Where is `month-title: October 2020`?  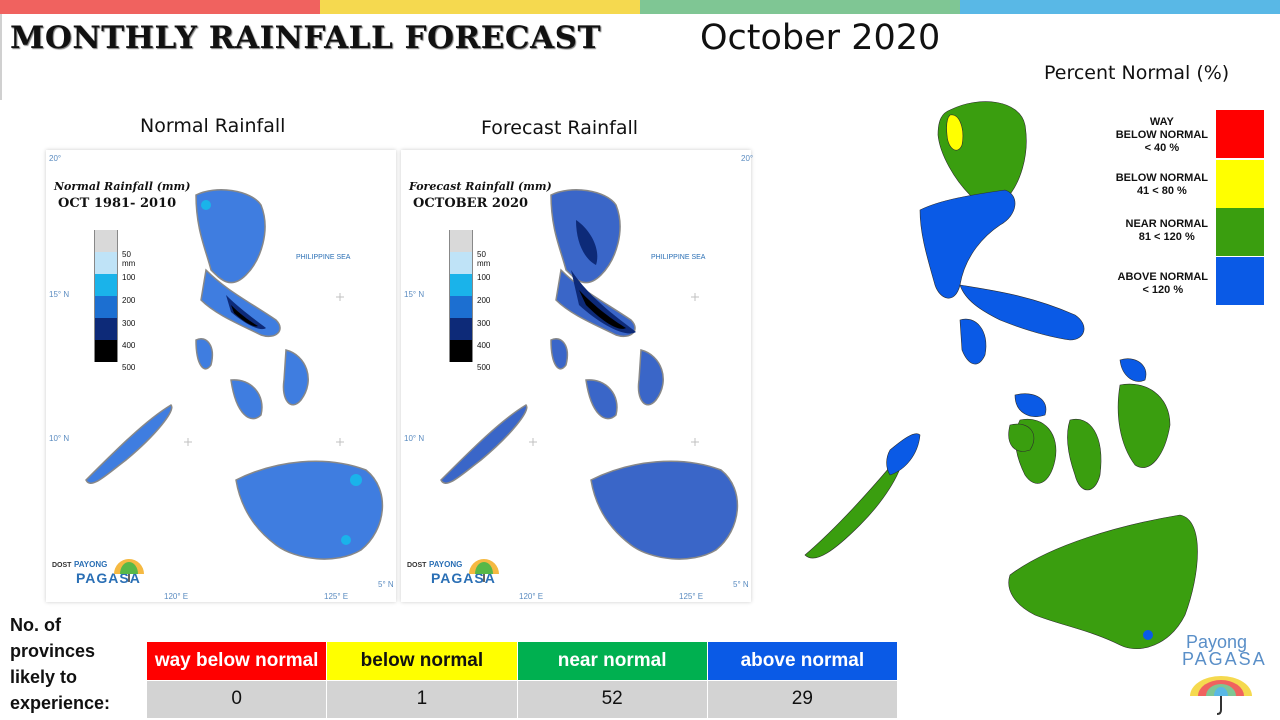 month-title: October 2020 is located at coordinates (820, 38).